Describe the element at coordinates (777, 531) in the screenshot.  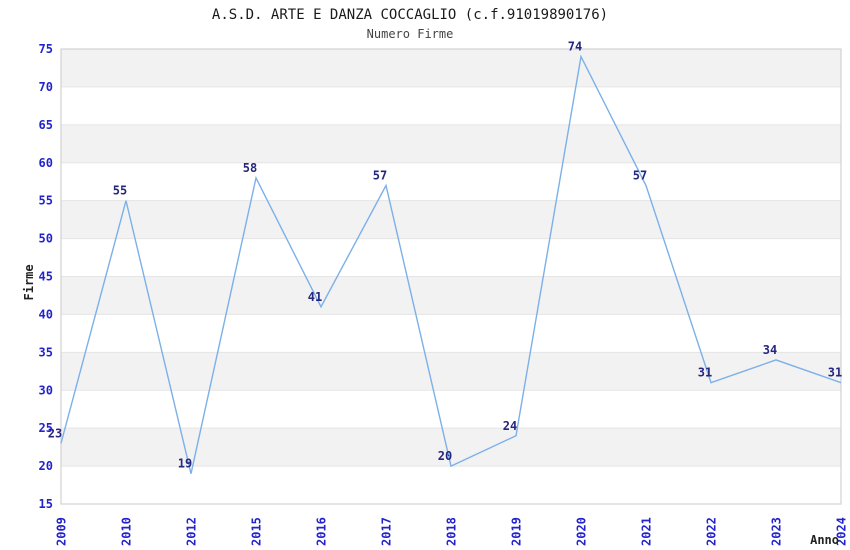
I see `svg-text: 2023` at that location.